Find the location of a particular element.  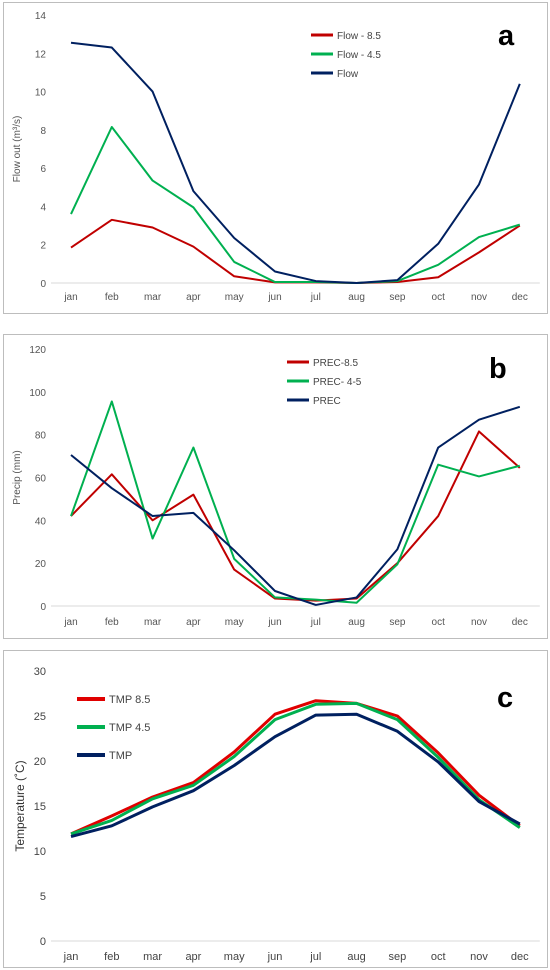

y-tick-label: 2 is located at coordinates (43, 246).